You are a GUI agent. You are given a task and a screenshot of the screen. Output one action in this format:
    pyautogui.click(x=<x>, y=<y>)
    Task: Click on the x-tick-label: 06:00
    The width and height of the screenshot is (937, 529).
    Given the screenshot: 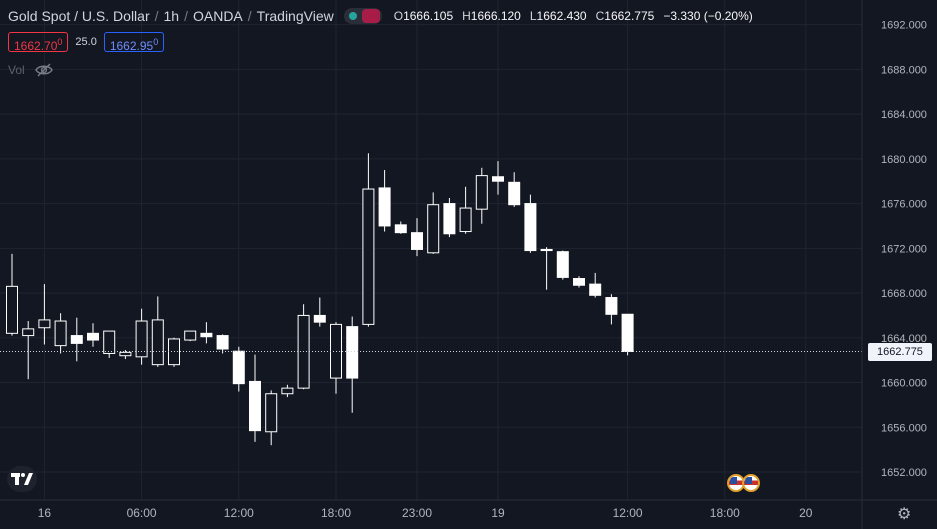 What is the action you would take?
    pyautogui.click(x=142, y=513)
    